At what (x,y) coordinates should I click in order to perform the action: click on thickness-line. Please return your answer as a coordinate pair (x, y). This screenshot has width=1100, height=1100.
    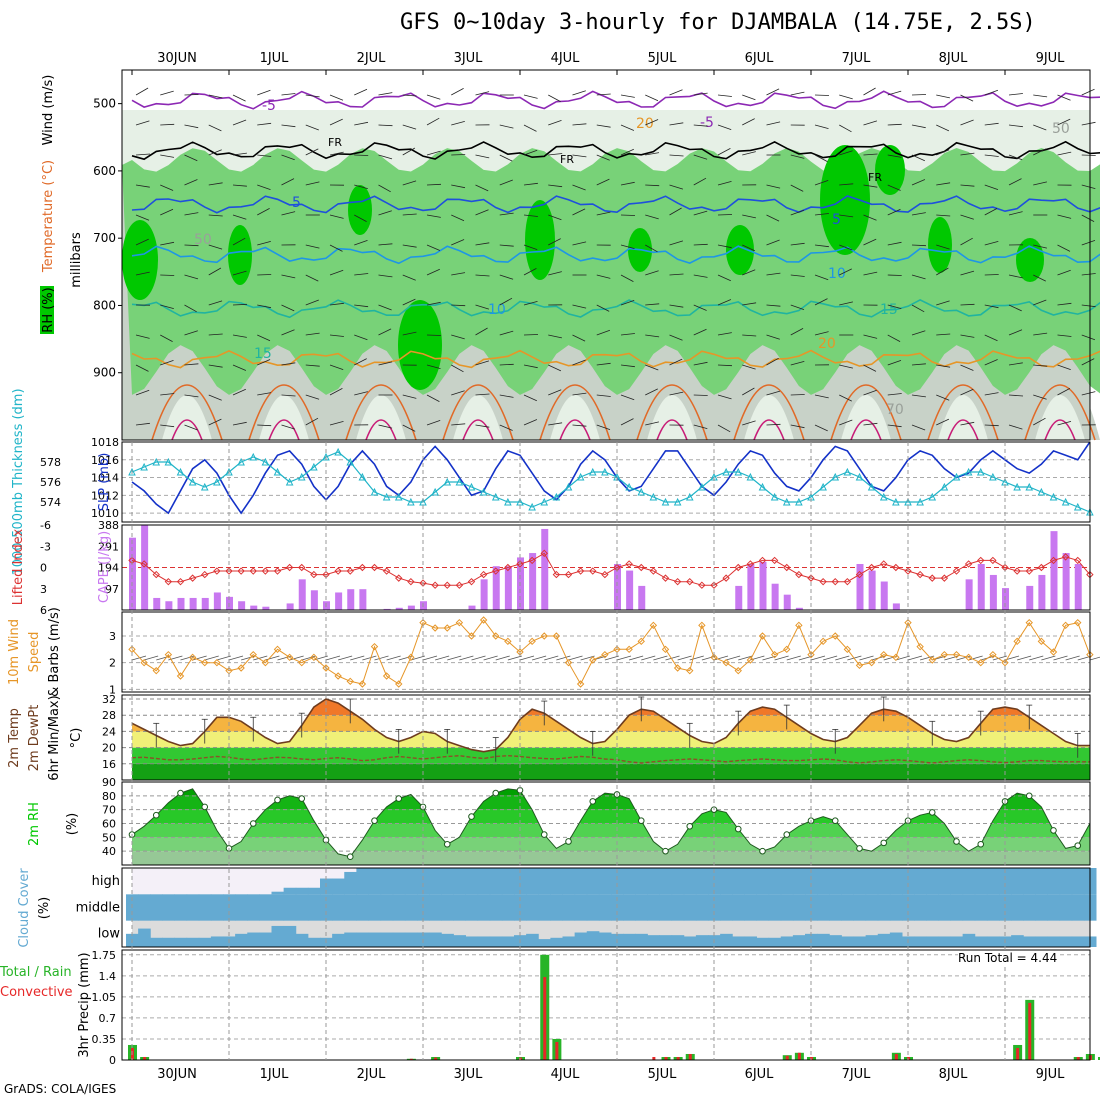
    Looking at the image, I should click on (611, 482).